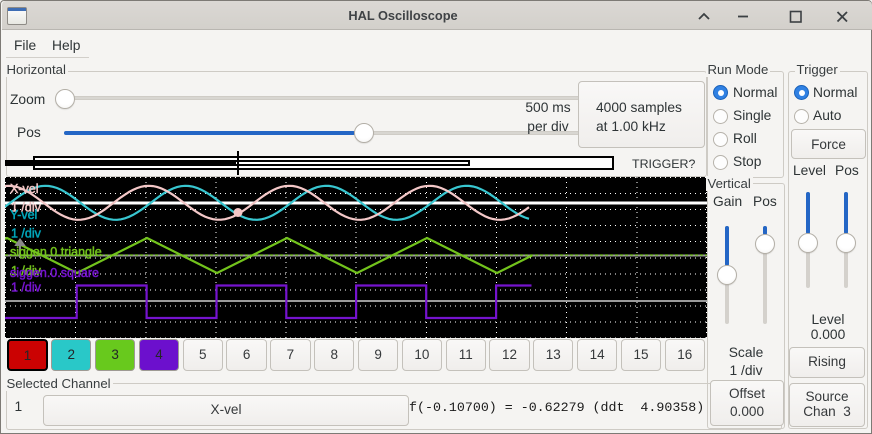 The image size is (872, 434). What do you see at coordinates (56, 252) in the screenshot?
I see `svg-text: siggen.0.triangle` at bounding box center [56, 252].